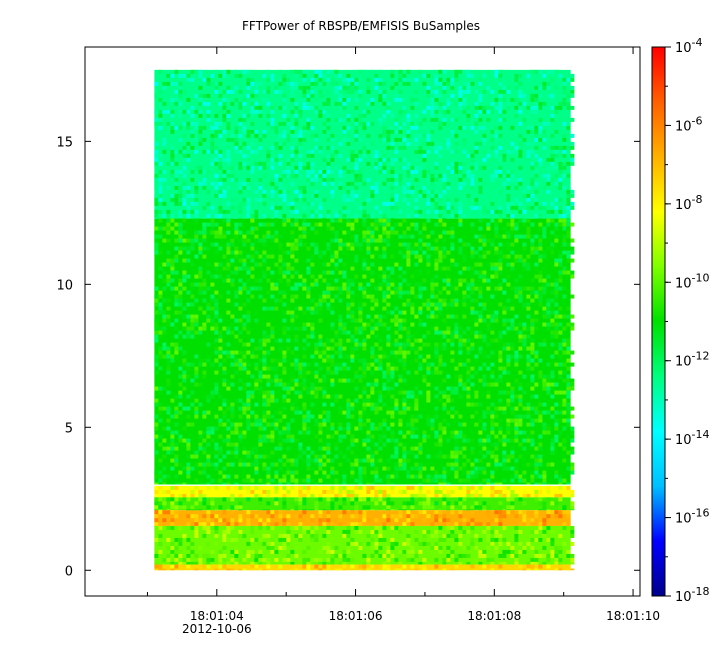  Describe the element at coordinates (689, 124) in the screenshot. I see `colorbar-tick-label: 10⁻⁶` at that location.